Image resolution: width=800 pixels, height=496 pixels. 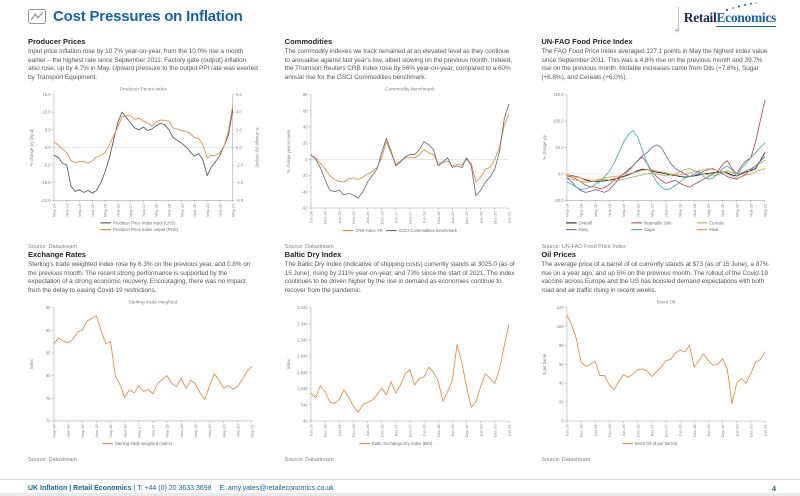 I want to click on svg-text: Brent Oil ($ per barrel), so click(x=656, y=443).